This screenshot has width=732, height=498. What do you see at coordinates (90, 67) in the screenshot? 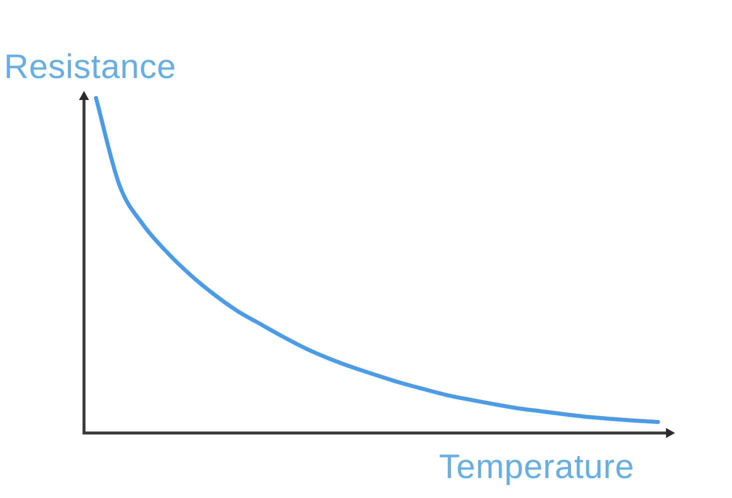
I see `y-axis-title: Resistance` at bounding box center [90, 67].